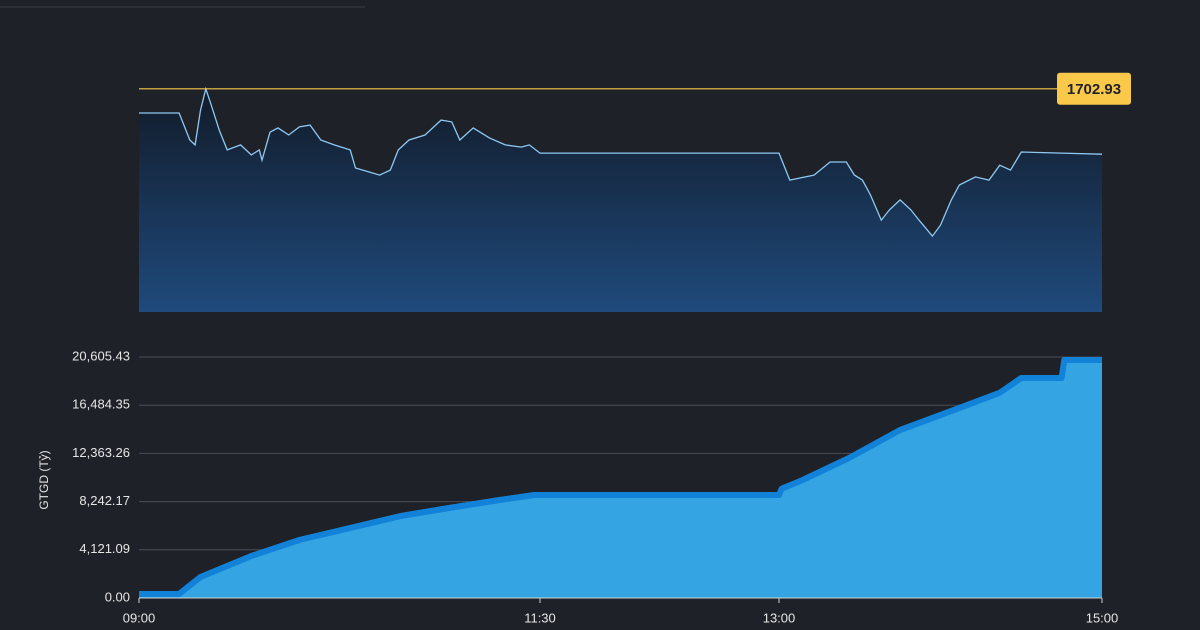 The image size is (1200, 630). I want to click on x-tick-label: 15:00, so click(1102, 617).